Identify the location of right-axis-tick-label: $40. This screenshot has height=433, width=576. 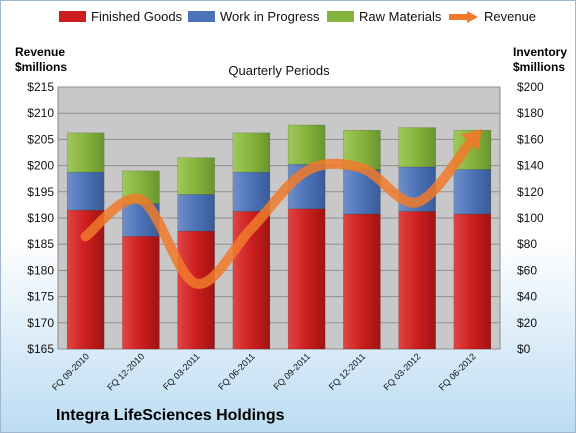
(527, 297).